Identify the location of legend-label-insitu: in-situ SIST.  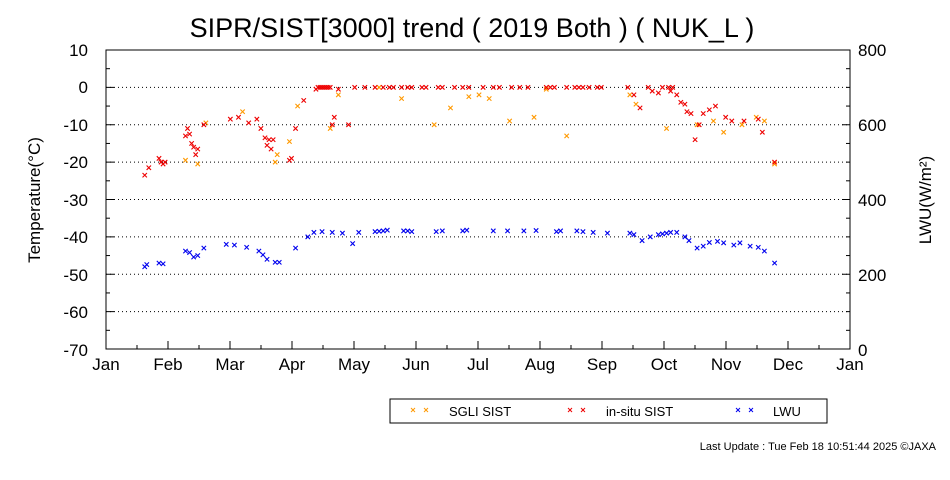
(639, 411).